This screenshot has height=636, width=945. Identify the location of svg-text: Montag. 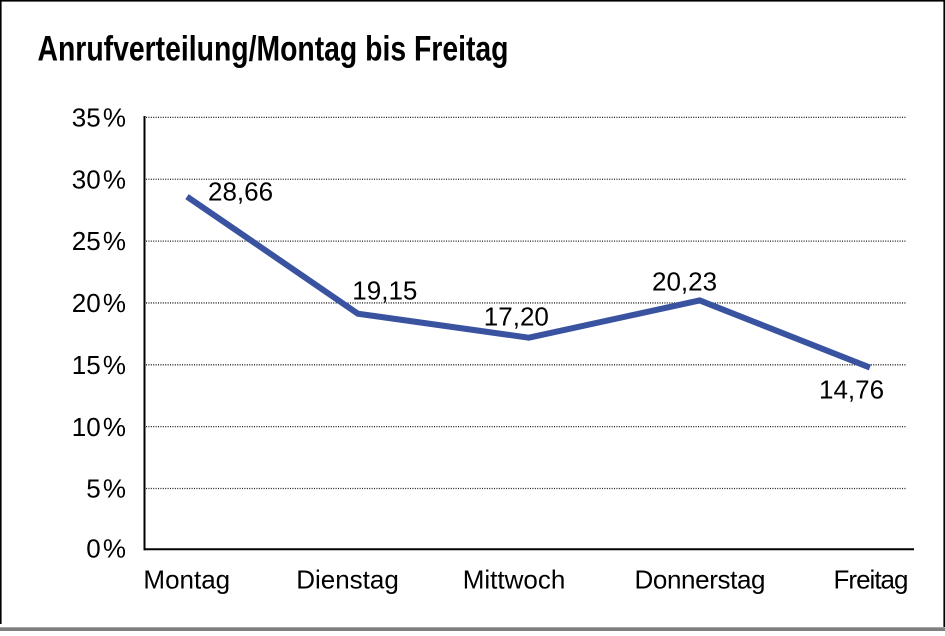
(186, 579).